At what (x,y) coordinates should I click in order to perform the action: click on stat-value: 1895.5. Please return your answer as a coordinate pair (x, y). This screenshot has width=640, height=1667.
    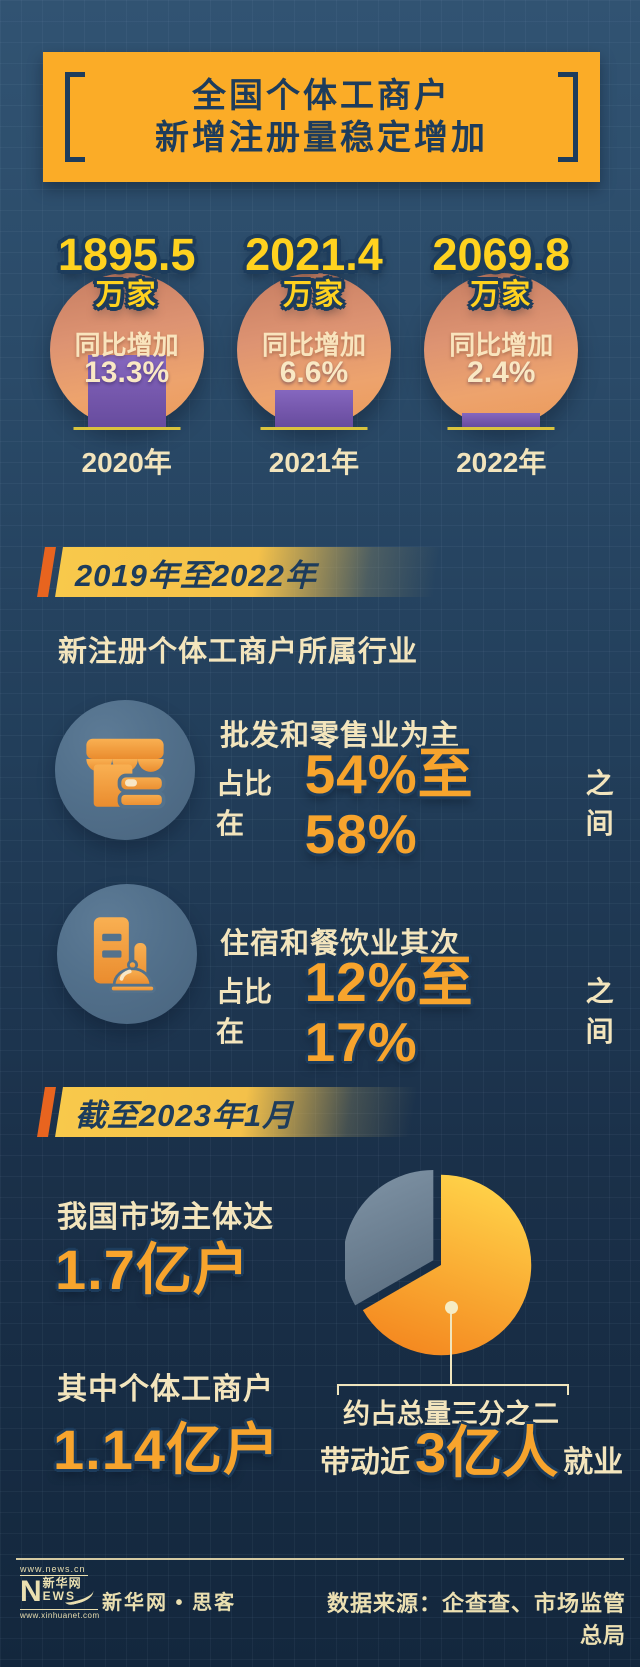
    Looking at the image, I should click on (126, 254).